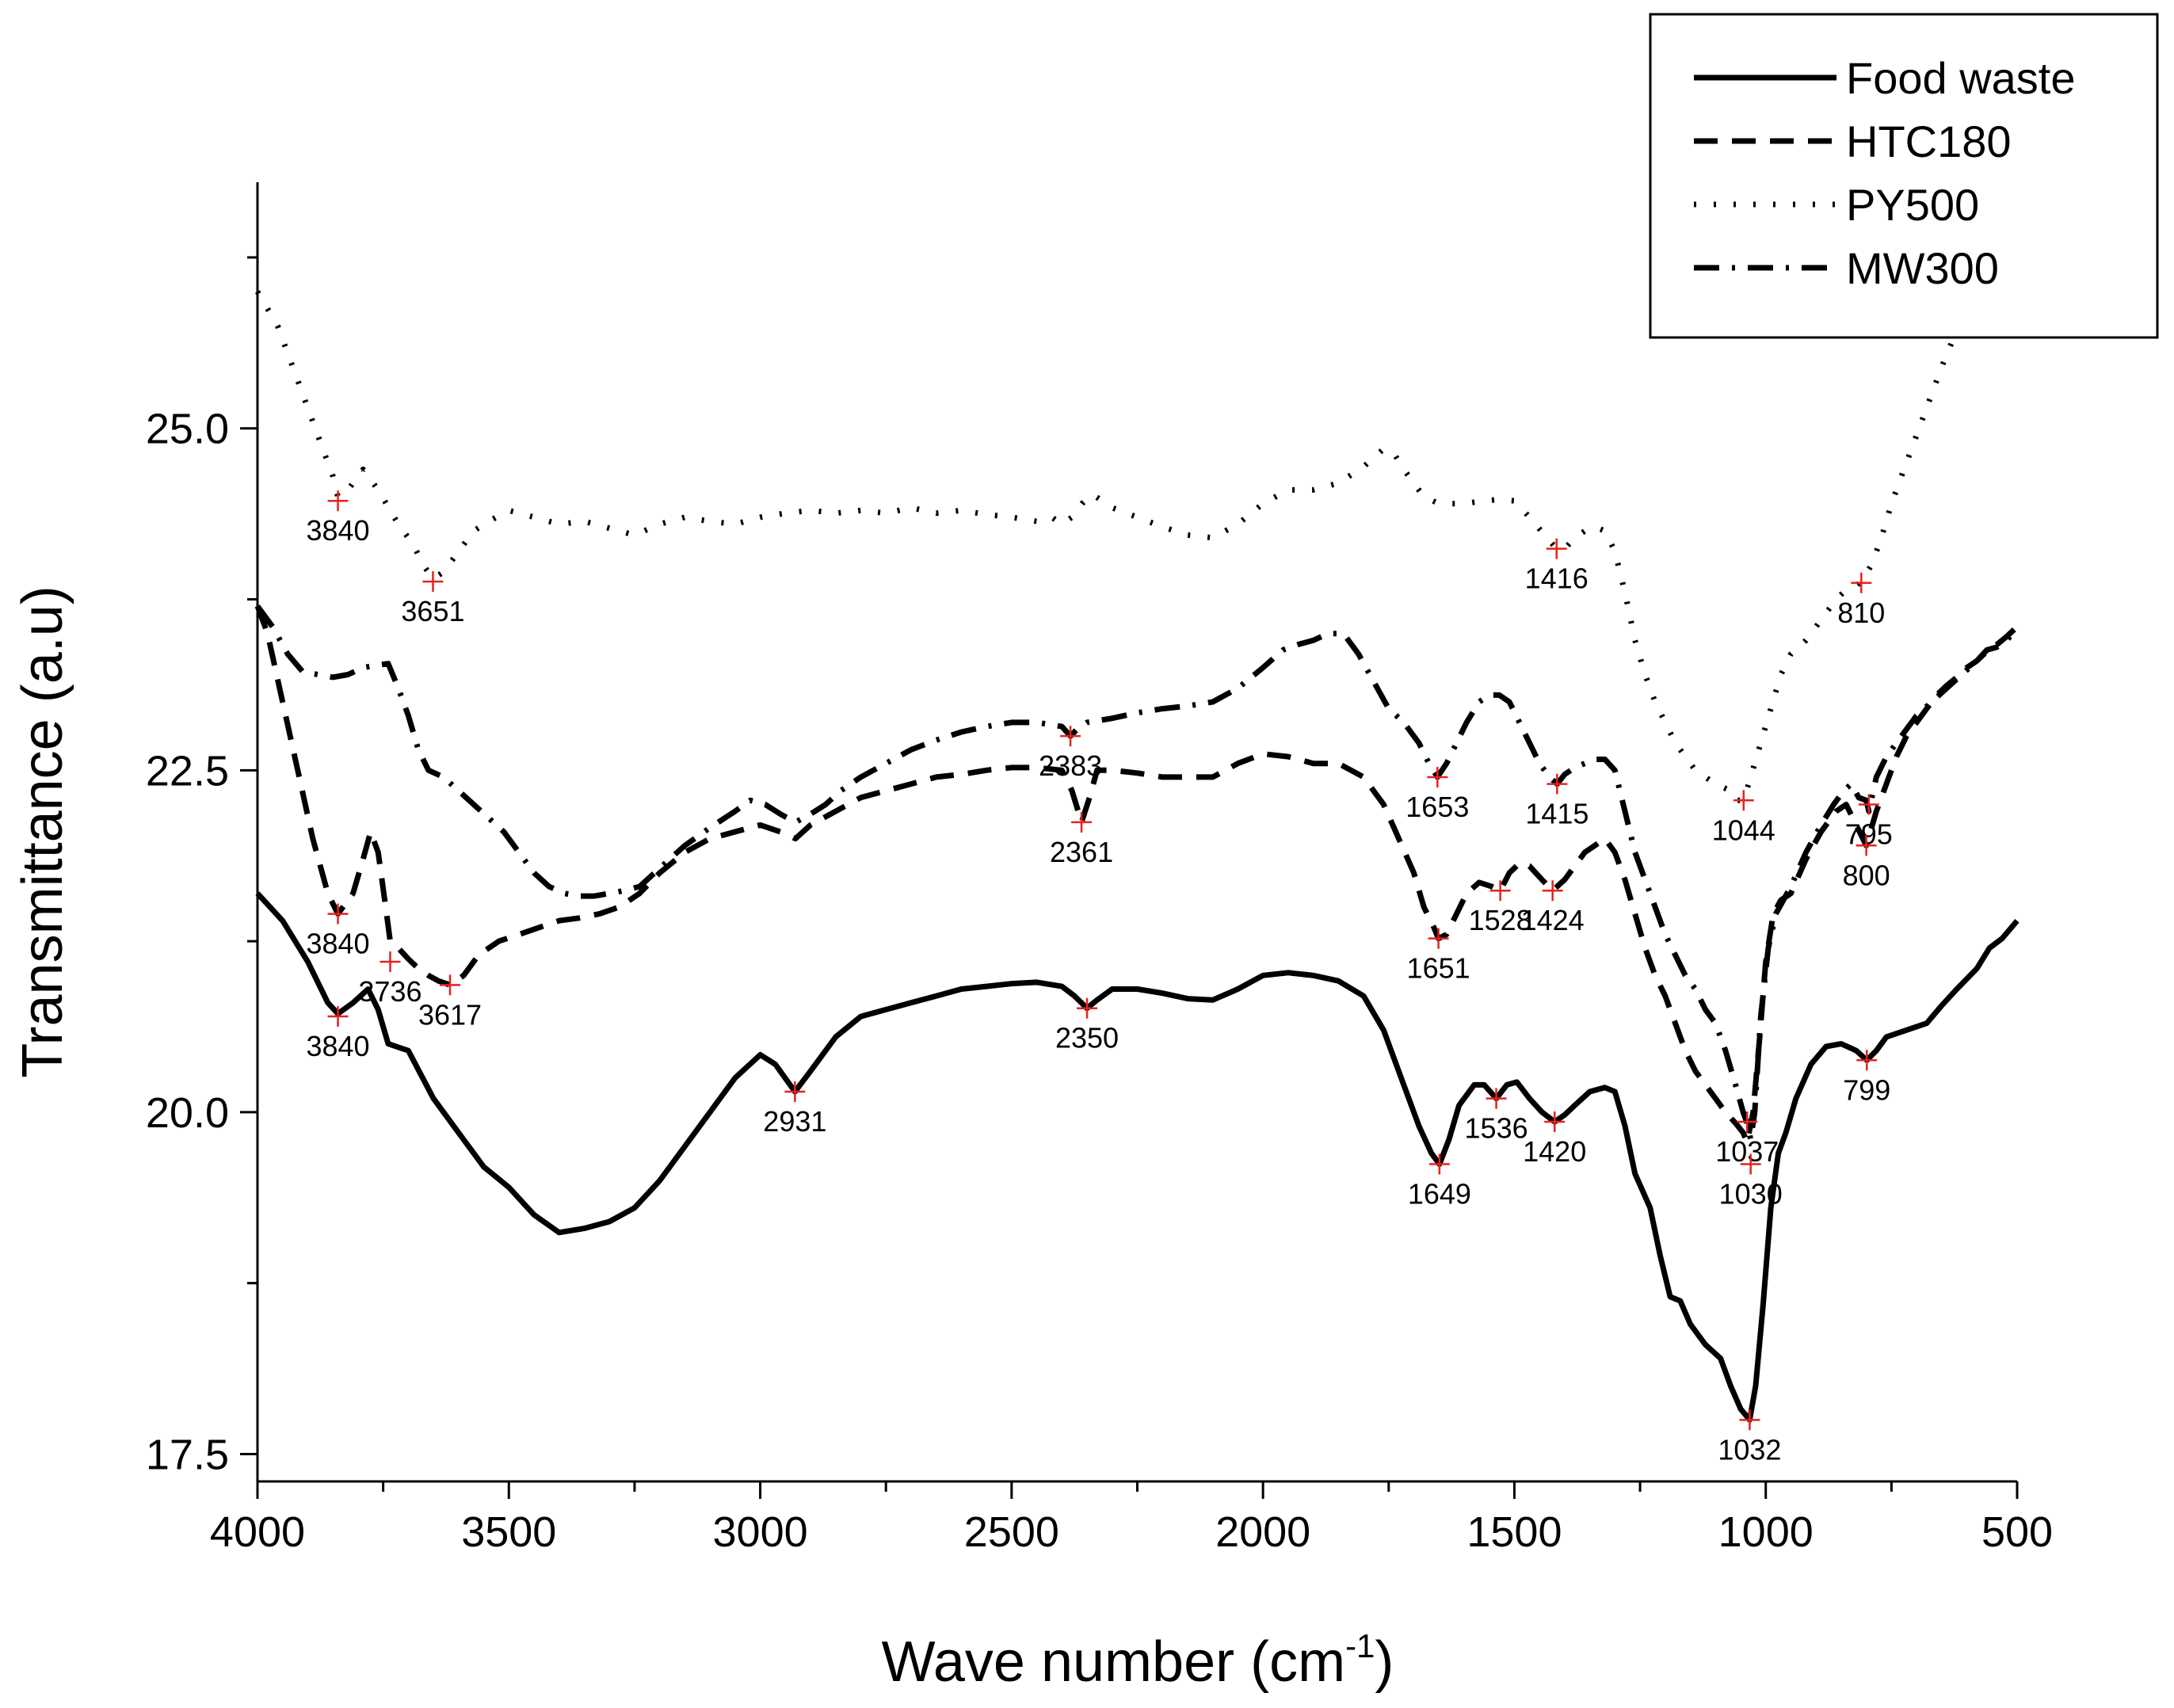 The image size is (2174, 1708). Describe the element at coordinates (42, 831) in the screenshot. I see `y-axis-title: Transmittance (a.u)` at that location.